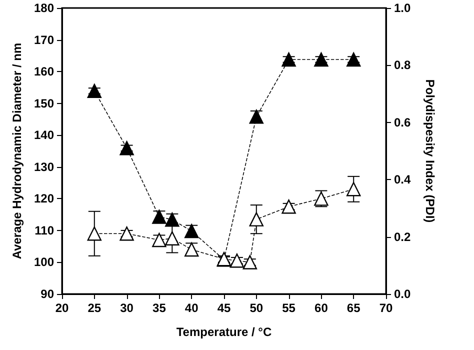 This screenshot has height=350, width=474. What do you see at coordinates (44, 199) in the screenshot?
I see `y-tick-label: 120` at bounding box center [44, 199].